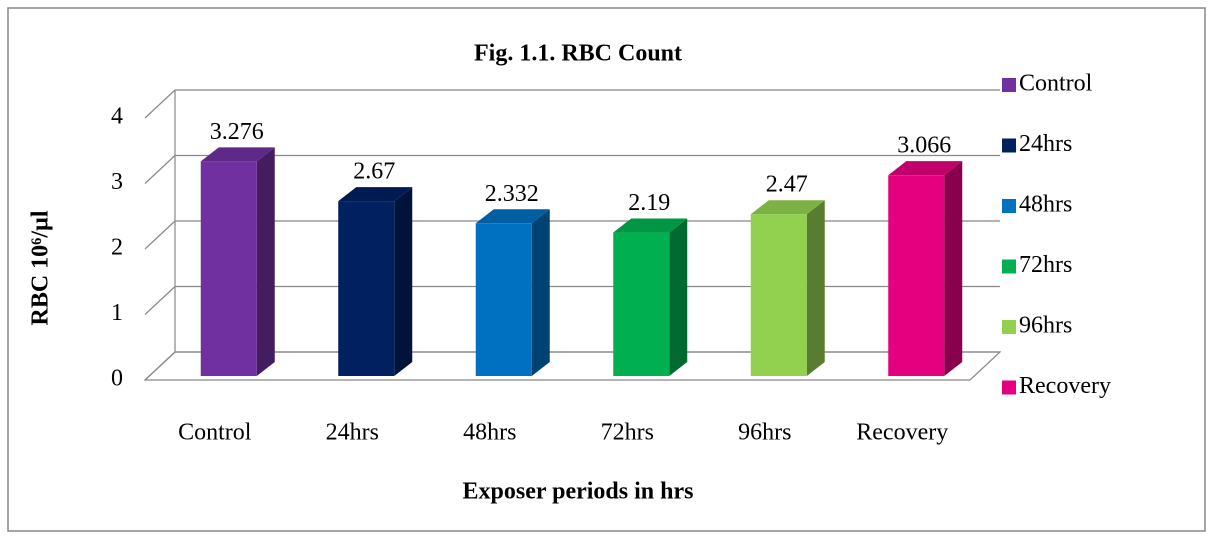 The height and width of the screenshot is (545, 1214). What do you see at coordinates (215, 433) in the screenshot?
I see `x-tick-label: Control` at bounding box center [215, 433].